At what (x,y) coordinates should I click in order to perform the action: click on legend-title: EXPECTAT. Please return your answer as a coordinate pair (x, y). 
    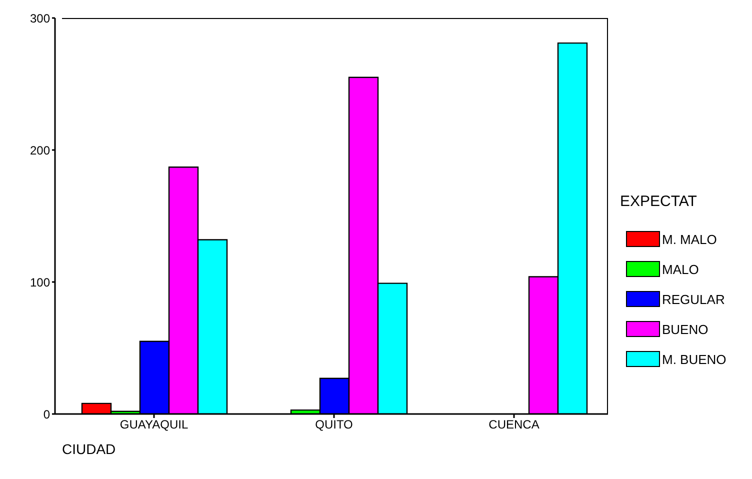
    Looking at the image, I should click on (659, 201).